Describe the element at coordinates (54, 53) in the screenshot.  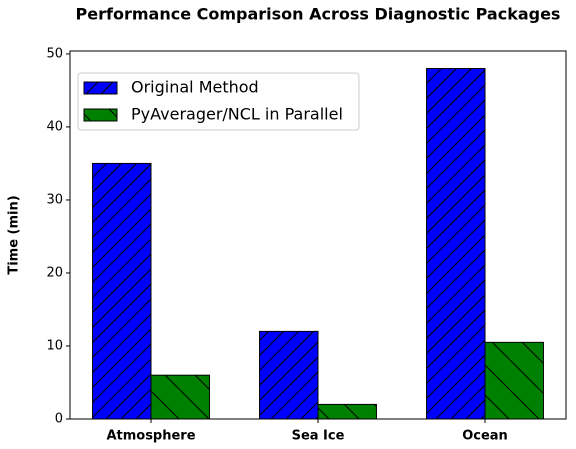
I see `y-tick-label: 50` at that location.